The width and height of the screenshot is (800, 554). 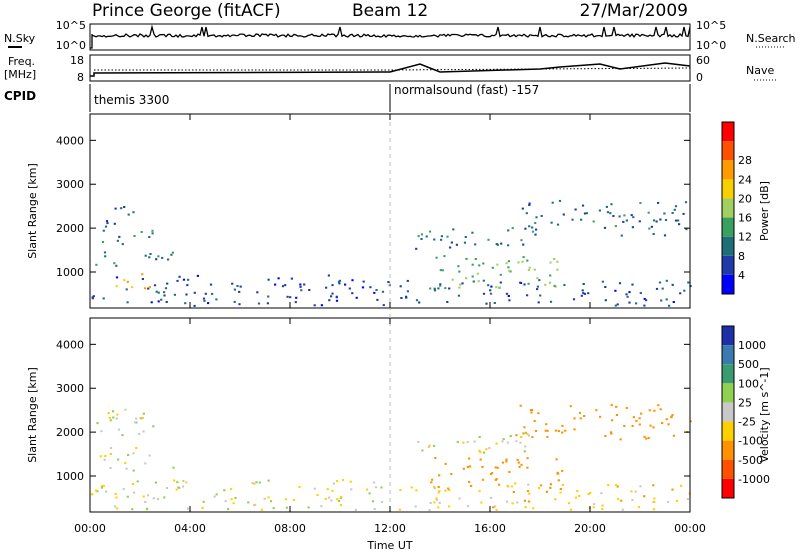 What do you see at coordinates (764, 414) in the screenshot?
I see `velocity-colorbar-label: Velocity [m s^-1]` at bounding box center [764, 414].